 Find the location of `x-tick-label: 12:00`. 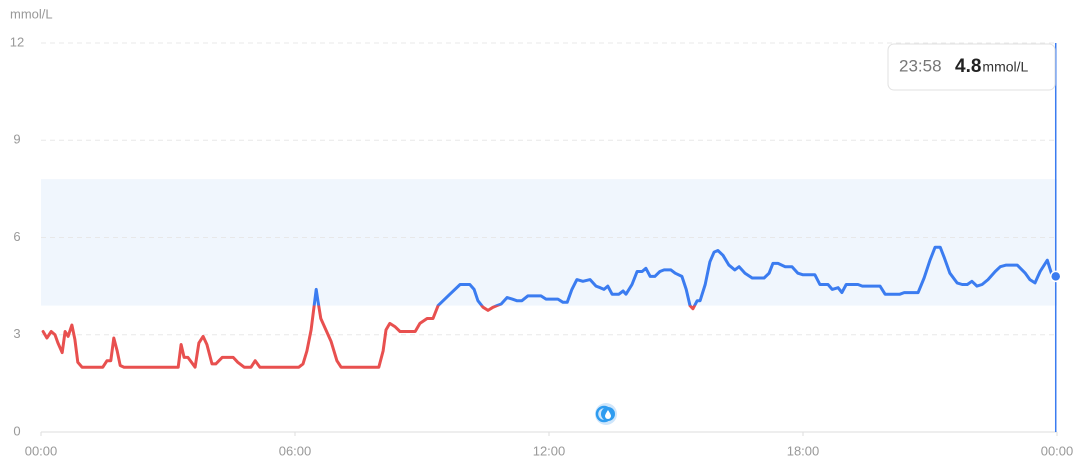

x-tick-label: 12:00 is located at coordinates (549, 450).